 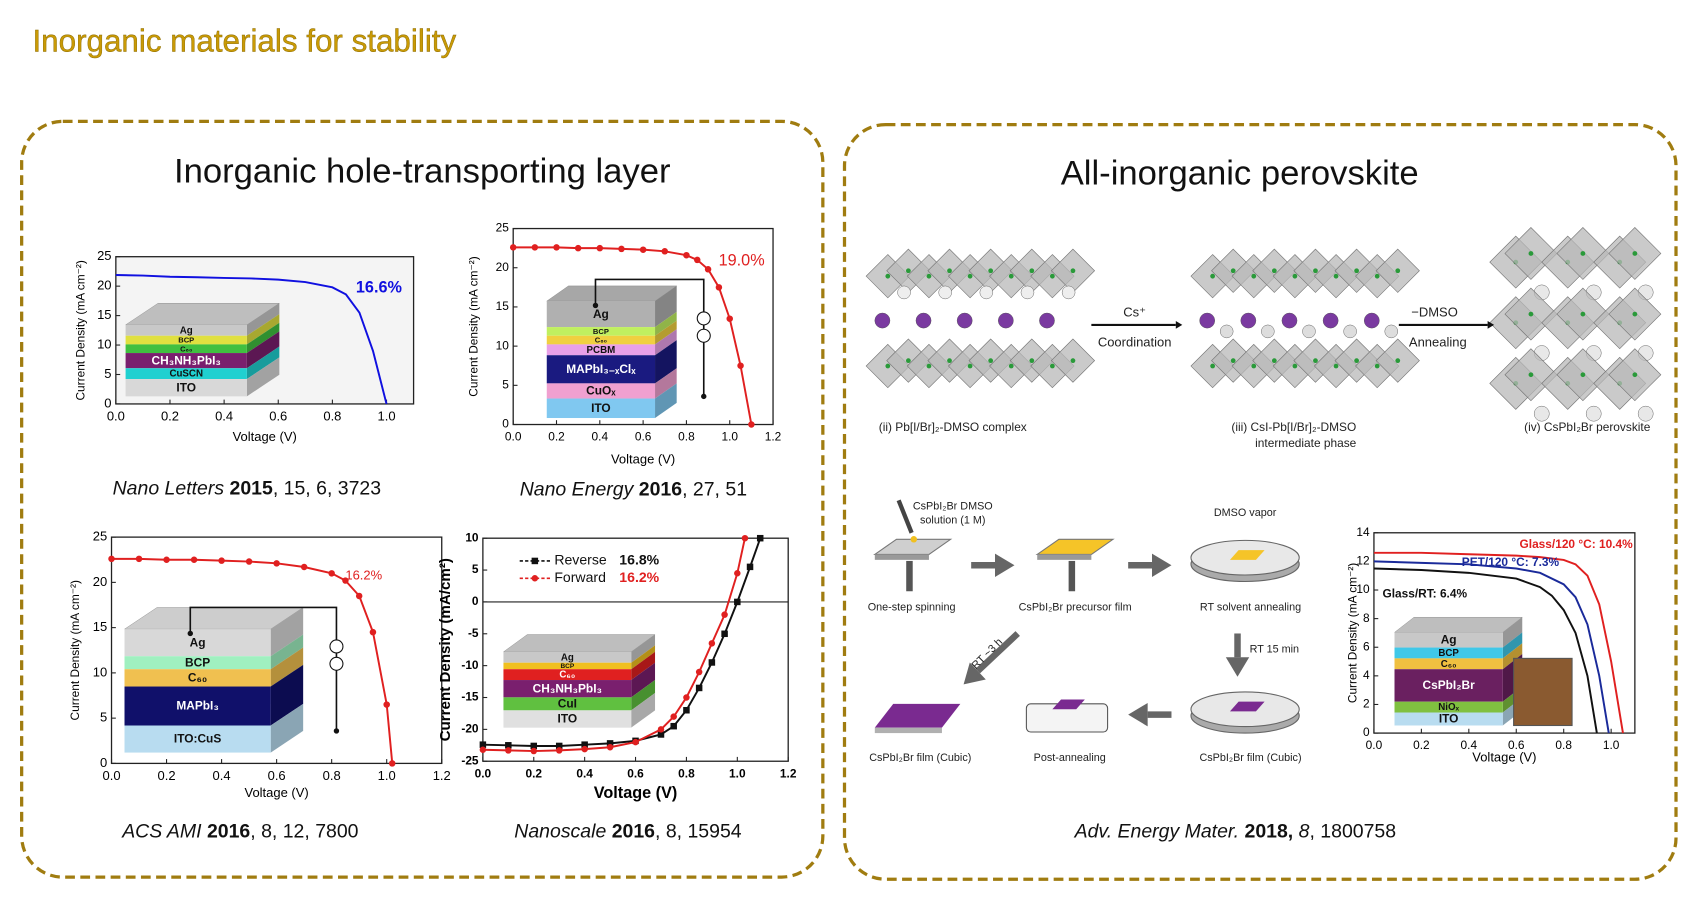 What do you see at coordinates (169, 489) in the screenshot?
I see `citation-part: Nano Letters` at bounding box center [169, 489].